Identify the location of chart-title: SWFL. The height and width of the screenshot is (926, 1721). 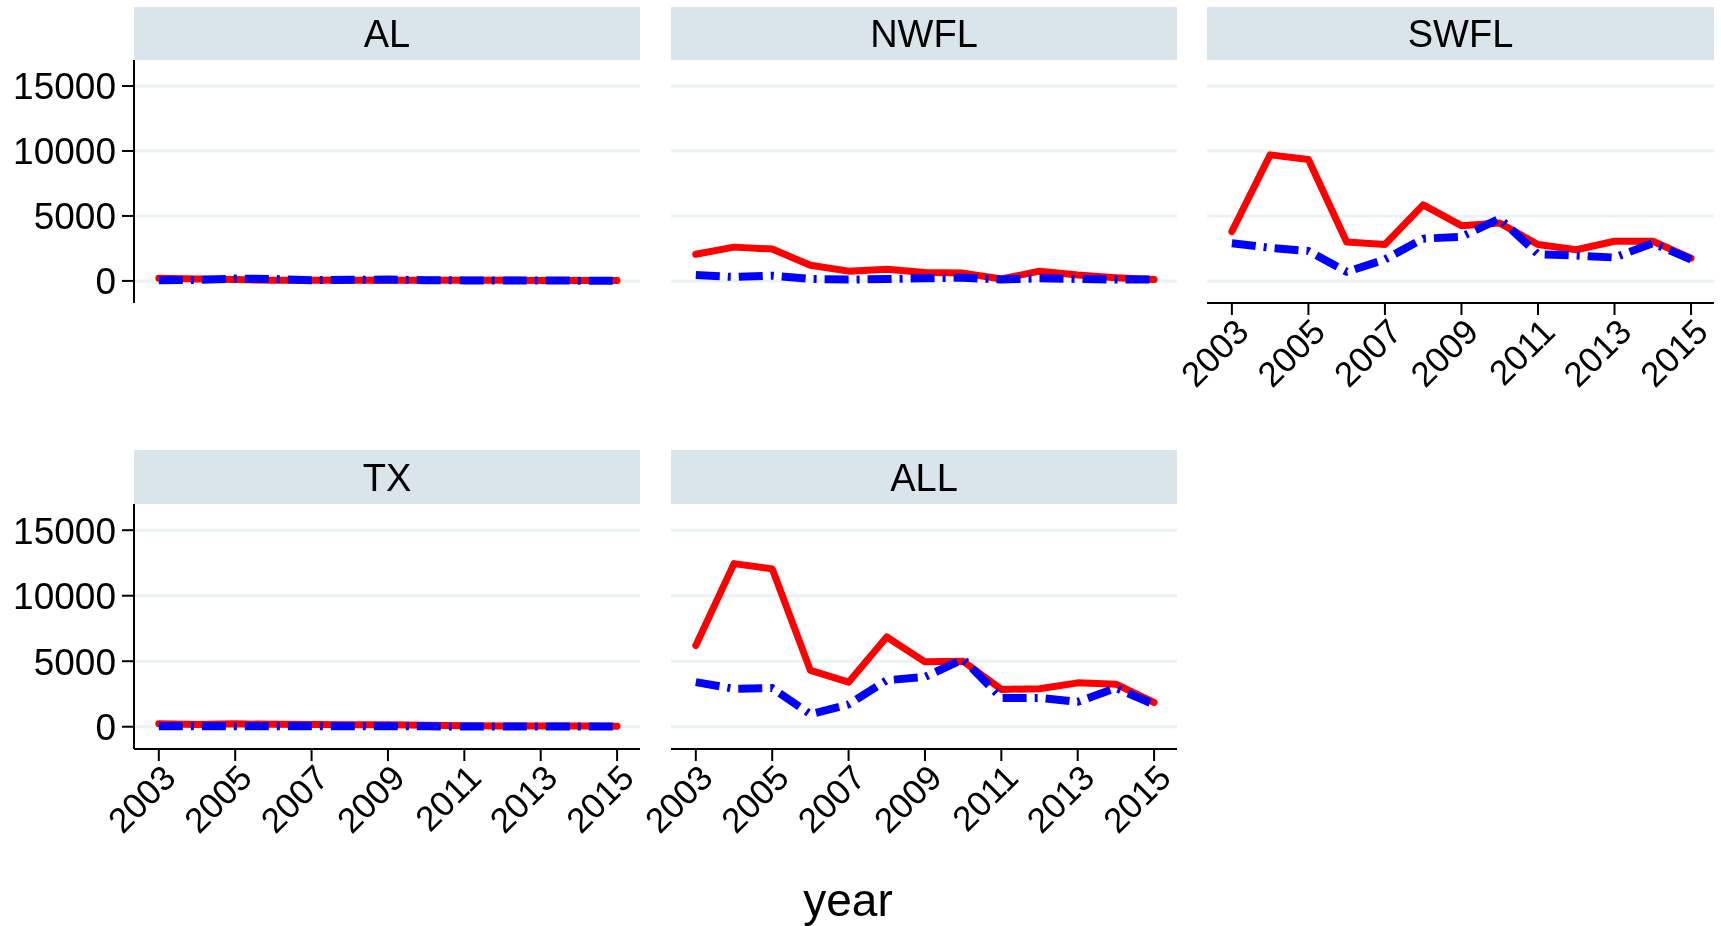
(1460, 34).